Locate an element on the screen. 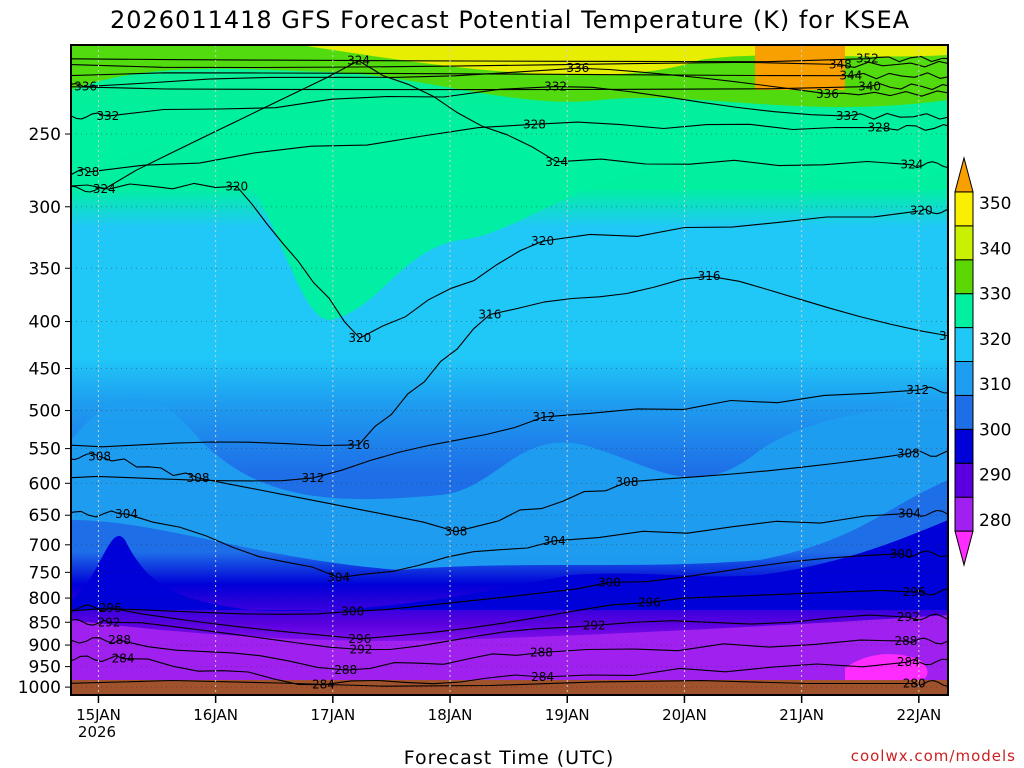 The height and width of the screenshot is (768, 1024). y-tick-label: 800 is located at coordinates (45, 599).